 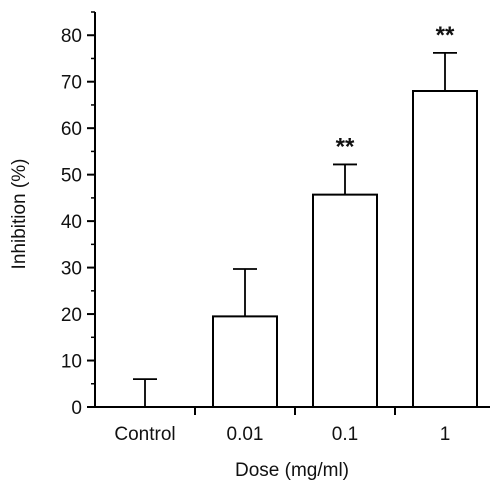 What do you see at coordinates (71, 315) in the screenshot?
I see `y-tick-label: 20` at bounding box center [71, 315].